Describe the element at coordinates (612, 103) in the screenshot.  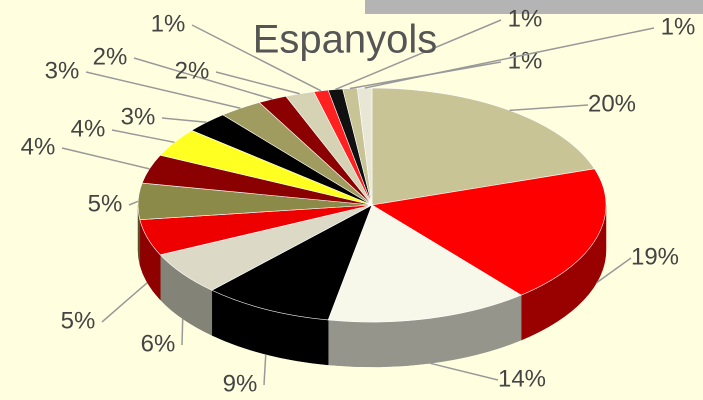
I see `data-label: 20%` at that location.